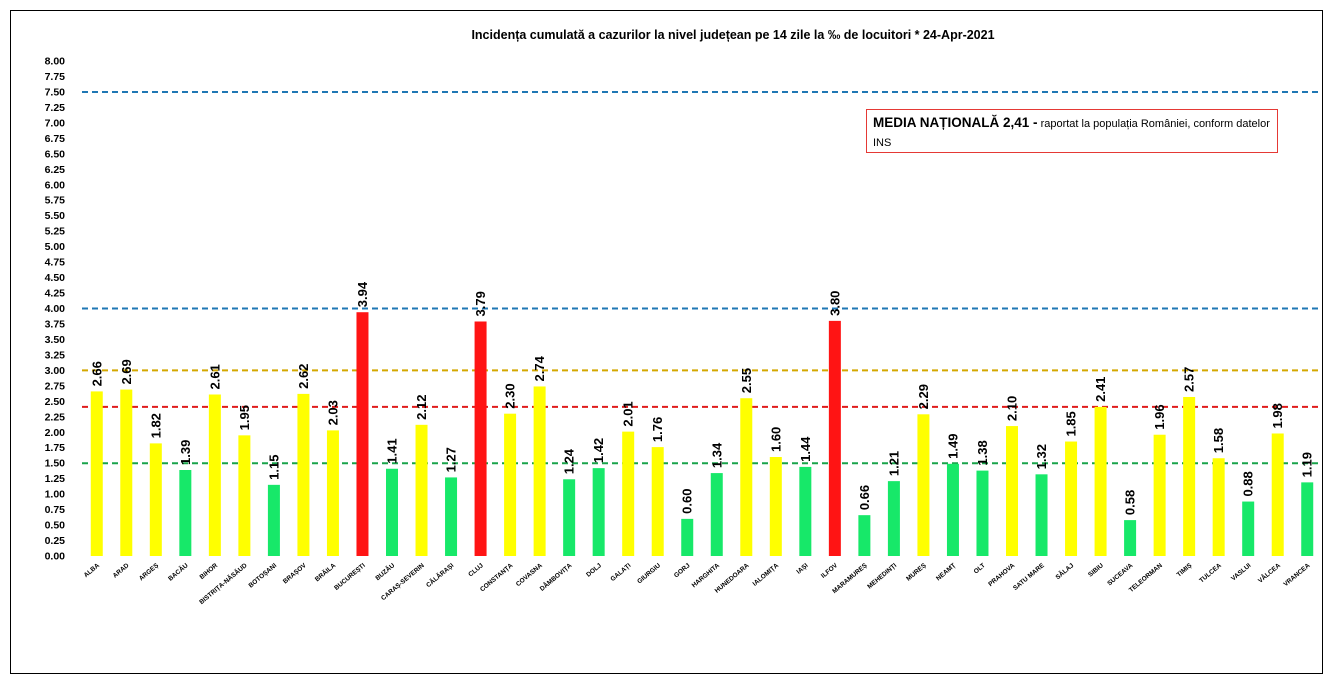  I want to click on data-label: 2.10, so click(1012, 408).